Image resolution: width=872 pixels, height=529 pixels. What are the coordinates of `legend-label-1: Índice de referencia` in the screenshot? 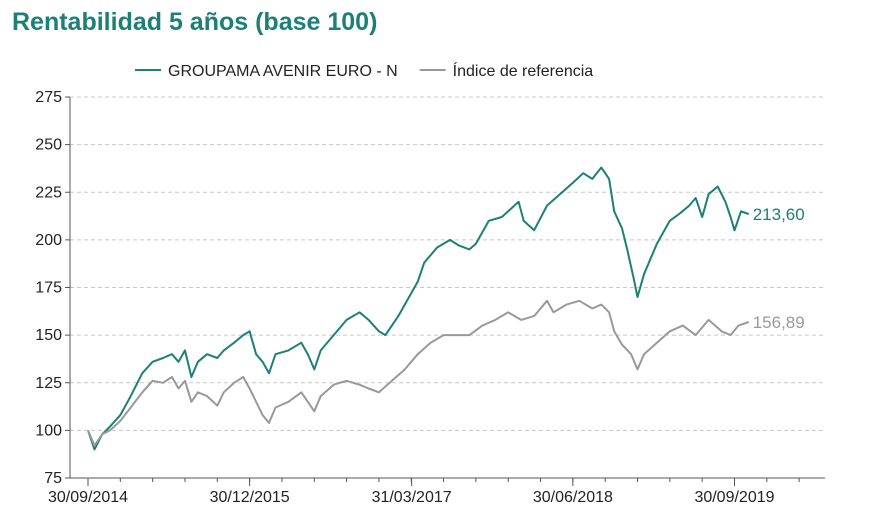 It's located at (523, 70).